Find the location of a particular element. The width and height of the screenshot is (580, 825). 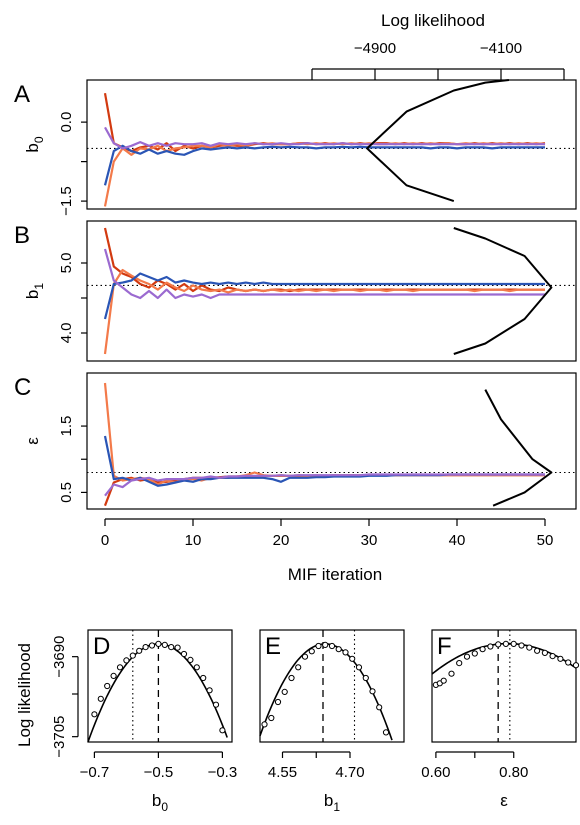

y-axis-label-main: ε is located at coordinates (32, 441).